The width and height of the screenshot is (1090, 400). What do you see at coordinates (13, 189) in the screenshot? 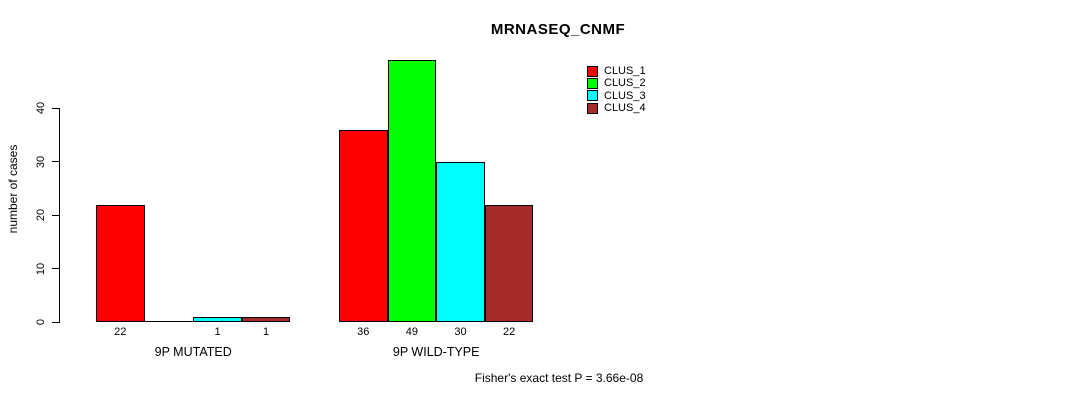
I see `y-axis-title: number of cases` at bounding box center [13, 189].